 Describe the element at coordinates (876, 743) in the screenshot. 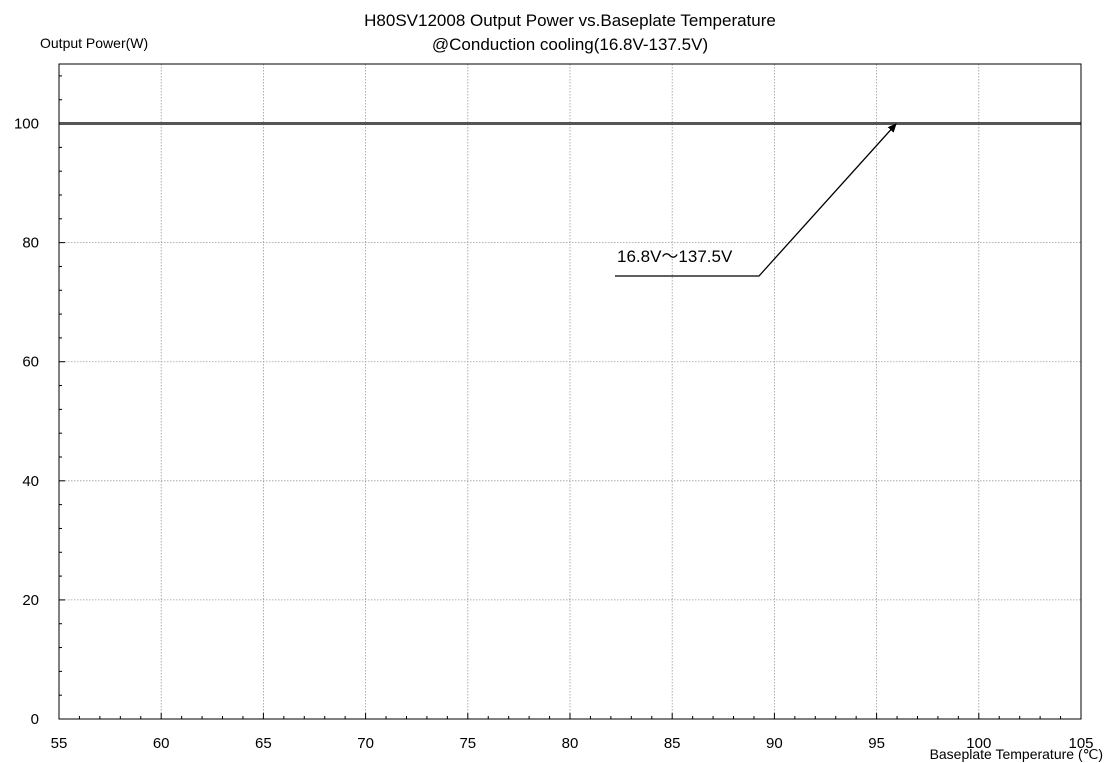

I see `x-tick-label: 95` at that location.